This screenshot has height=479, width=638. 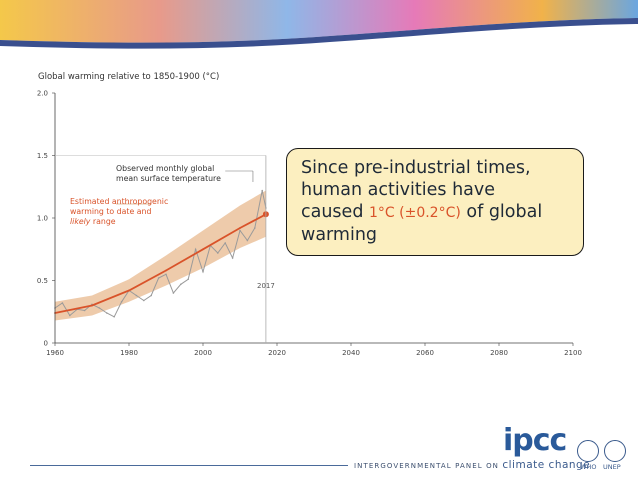 I want to click on footer-climate-change: climate change, so click(x=546, y=465).